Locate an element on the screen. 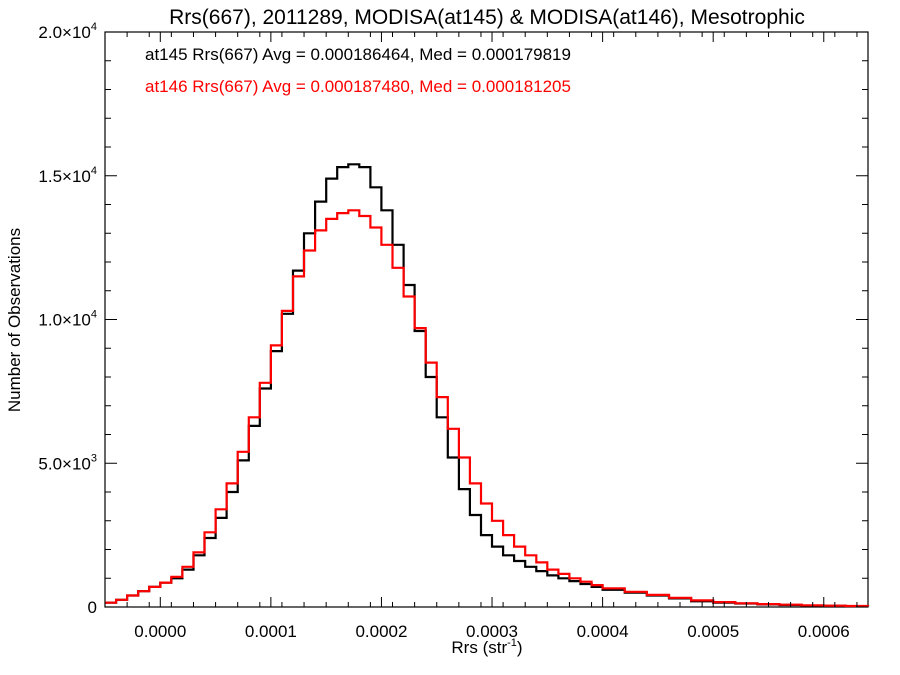 The height and width of the screenshot is (675, 900). x-axis-label: Rrs (str-1) is located at coordinates (486, 647).